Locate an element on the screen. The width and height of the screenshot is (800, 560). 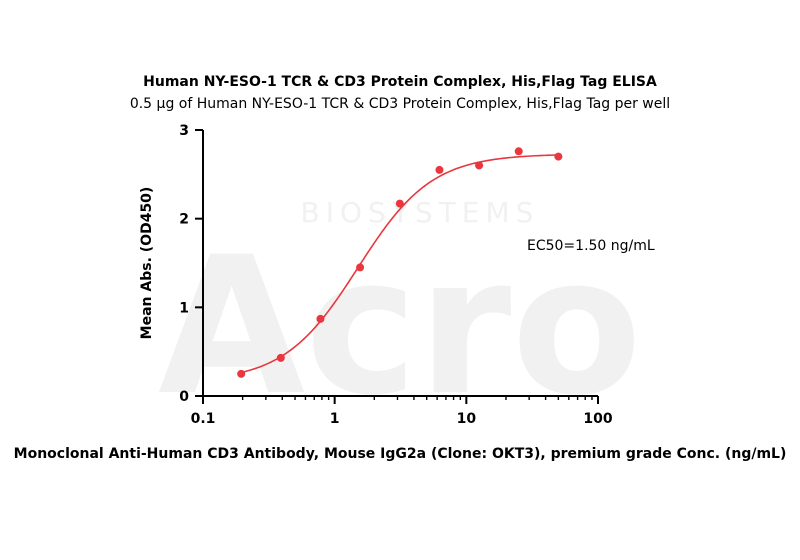
ec50-annotation: EC50=1.50 ng/mL is located at coordinates (591, 246).